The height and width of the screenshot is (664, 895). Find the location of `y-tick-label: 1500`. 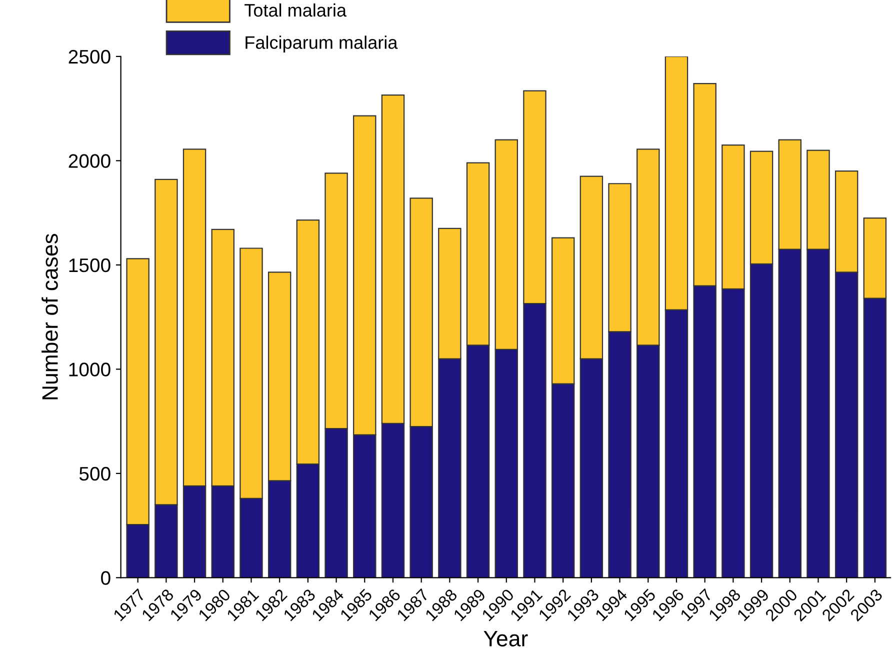

y-tick-label: 1500 is located at coordinates (89, 265).